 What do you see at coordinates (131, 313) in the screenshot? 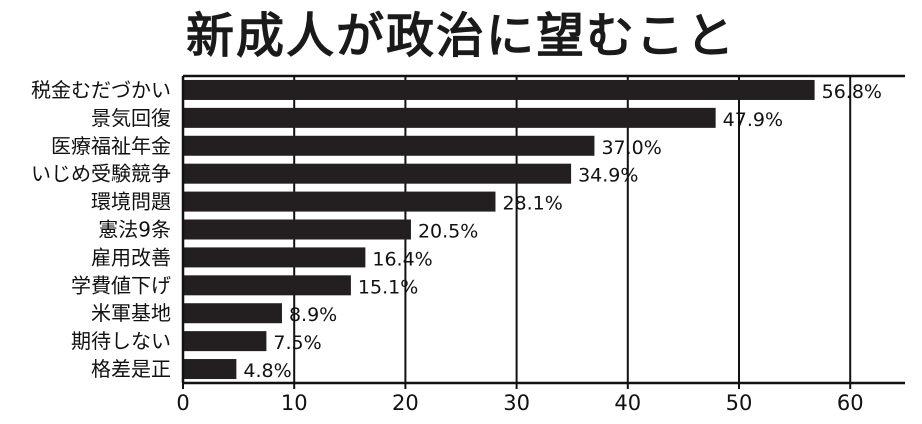
I see `category-label-8: 米軍基地` at bounding box center [131, 313].